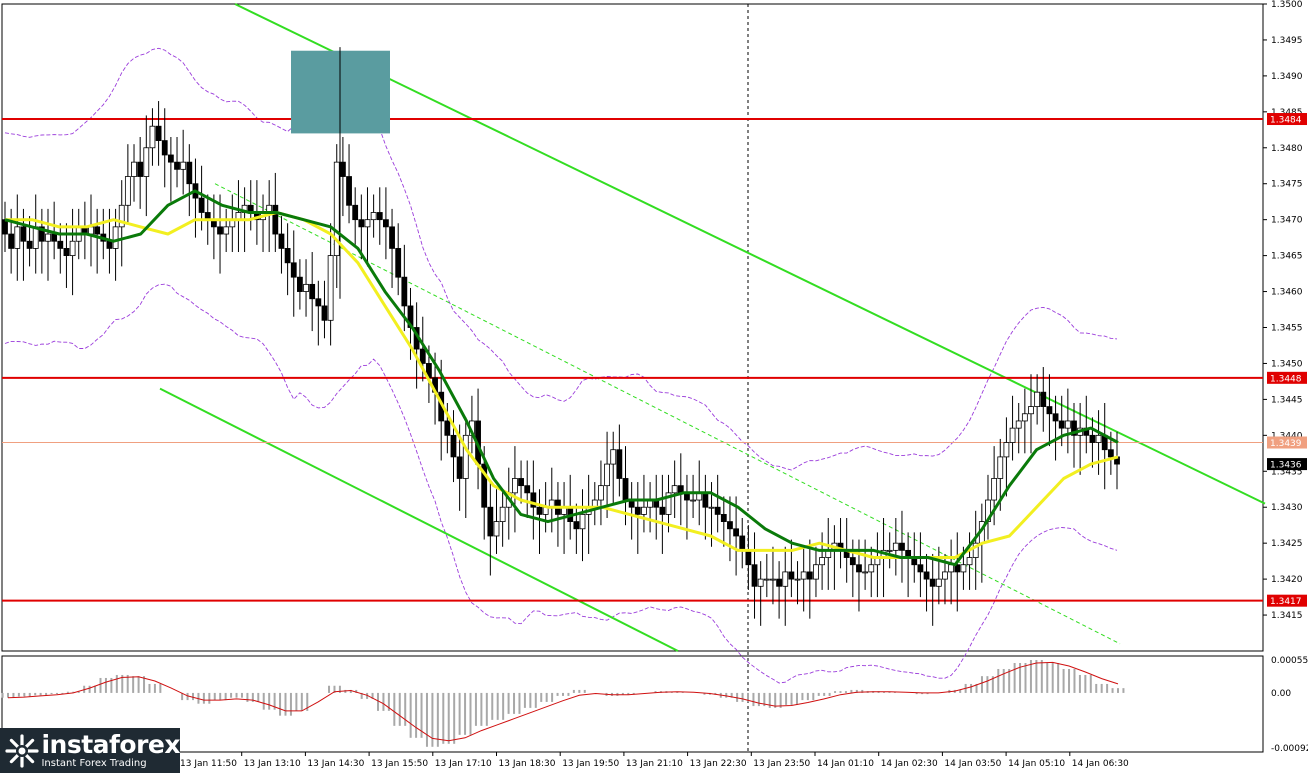  I want to click on time-tick-label: 14 Jan 01:10, so click(845, 764).